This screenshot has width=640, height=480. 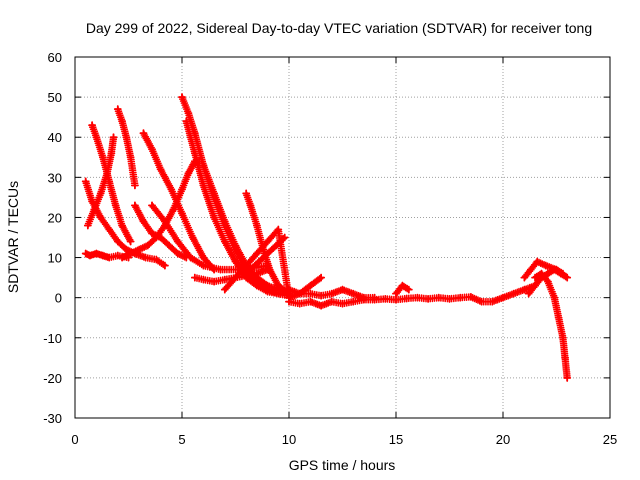 What do you see at coordinates (342, 465) in the screenshot?
I see `x-axis-label: GPS time / hours` at bounding box center [342, 465].